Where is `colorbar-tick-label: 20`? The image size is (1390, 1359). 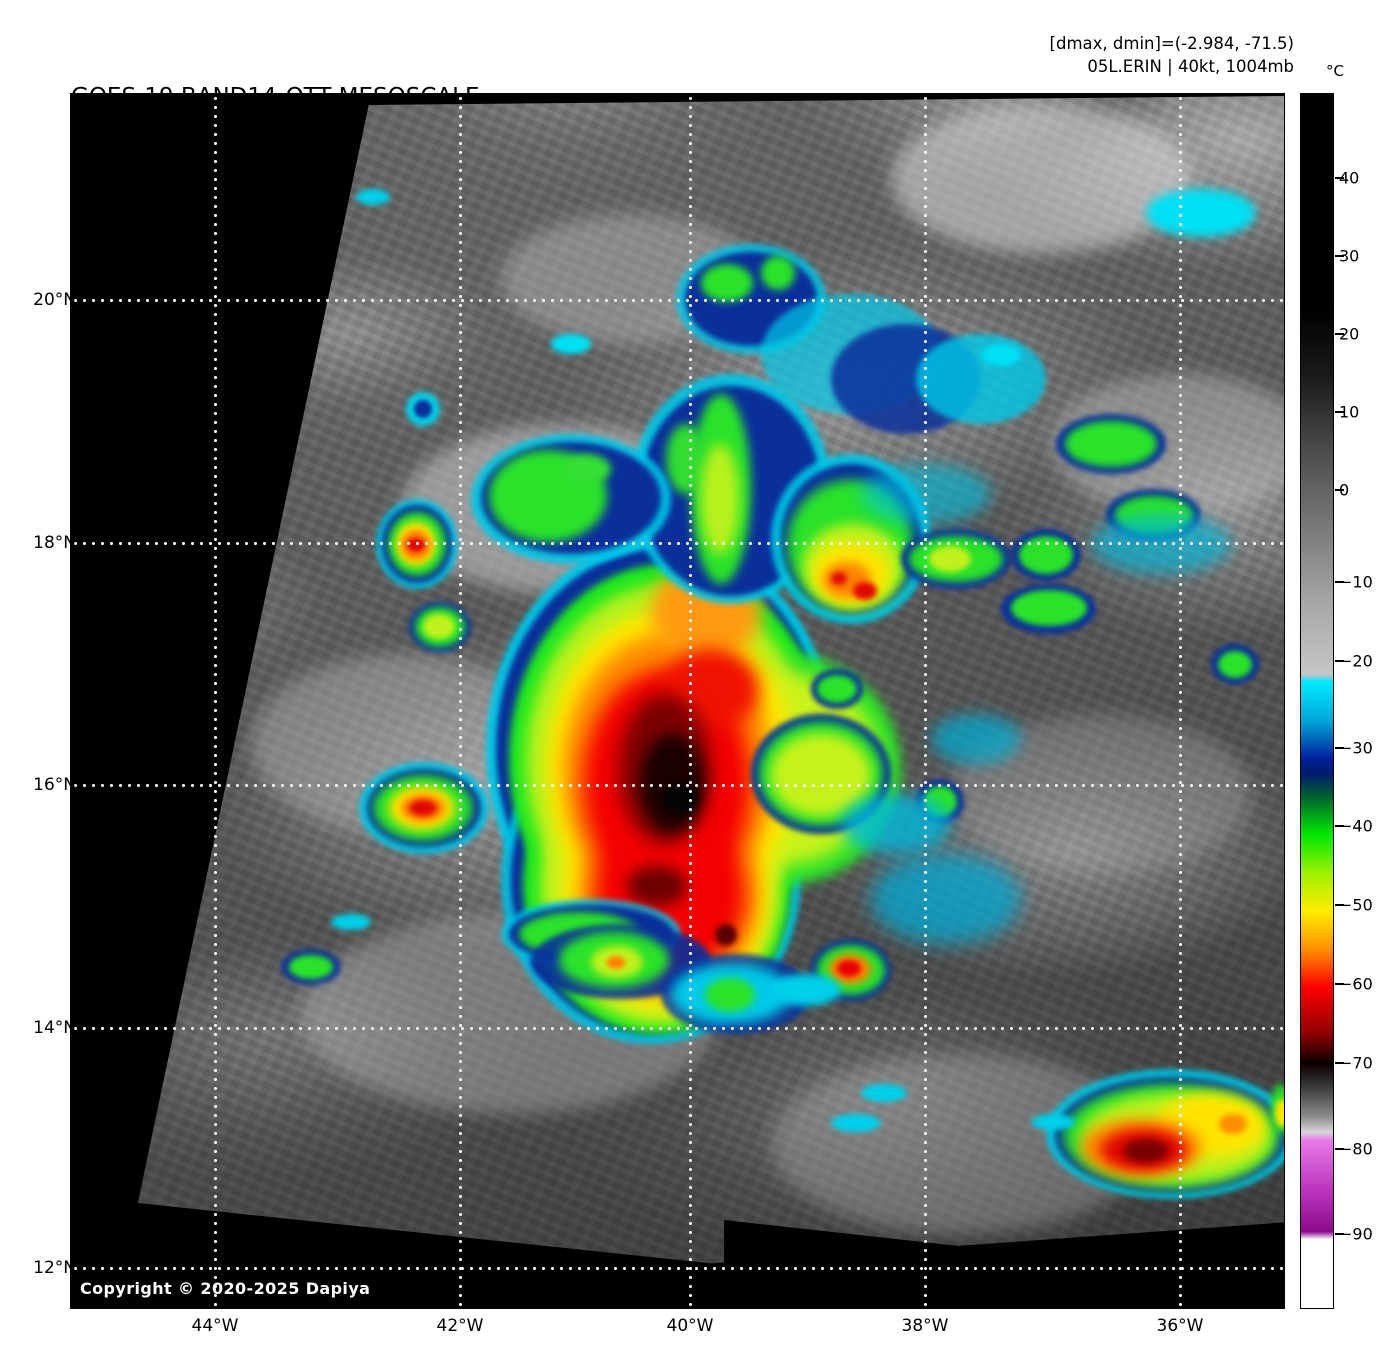 colorbar-tick-label: 20 is located at coordinates (1349, 334).